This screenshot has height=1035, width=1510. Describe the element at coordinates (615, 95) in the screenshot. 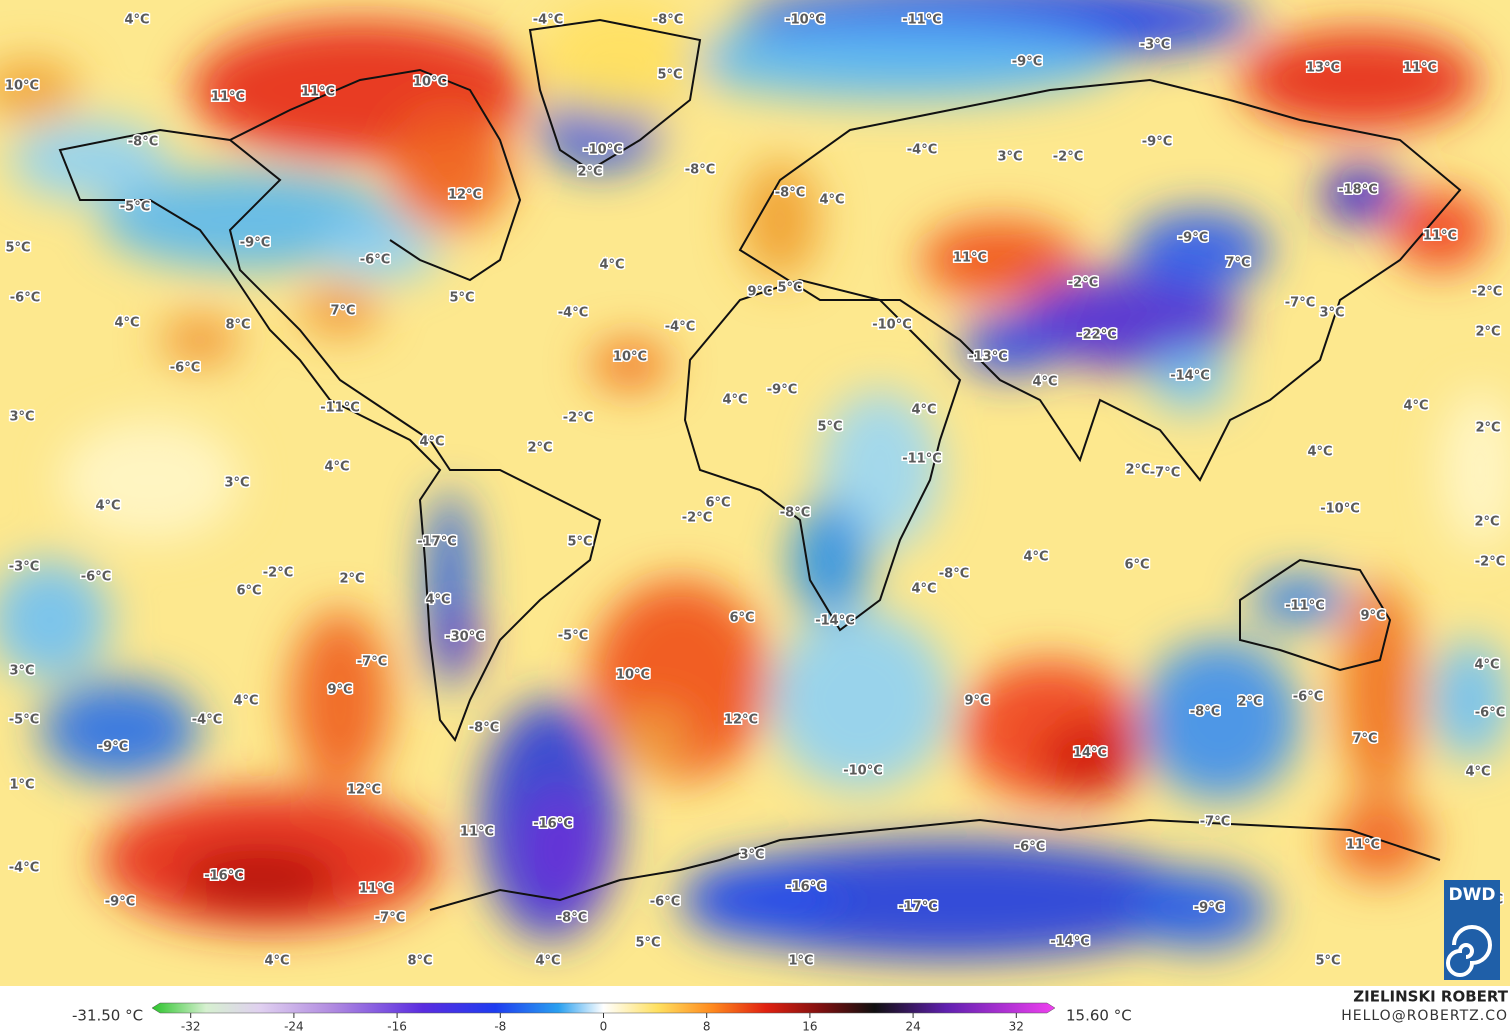

I see `greenland-outline` at that location.